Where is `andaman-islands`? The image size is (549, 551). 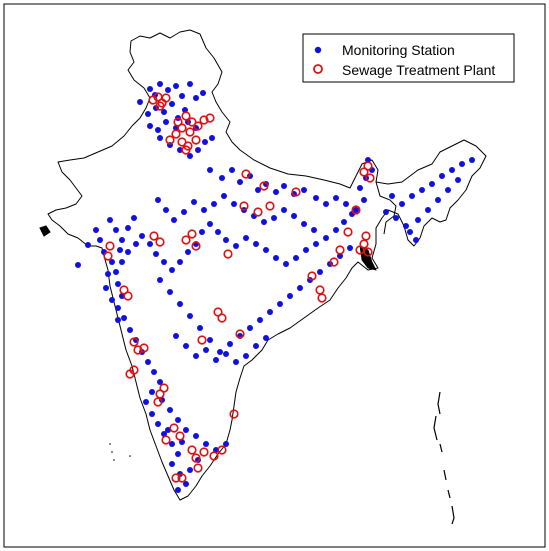
andaman-islands is located at coordinates (444, 458).